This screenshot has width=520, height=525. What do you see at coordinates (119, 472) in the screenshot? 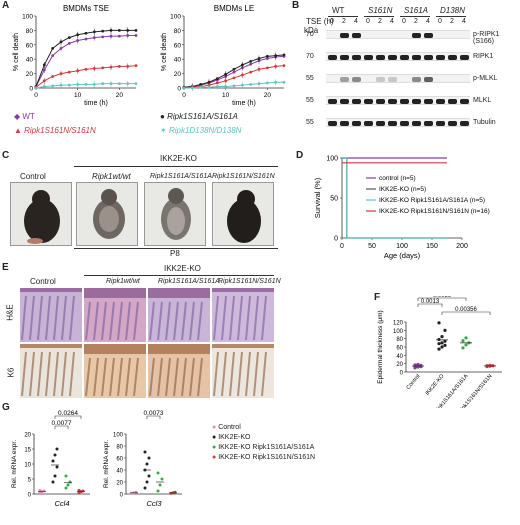
I see `g-y-tick-label-1-40: 40` at bounding box center [119, 472].